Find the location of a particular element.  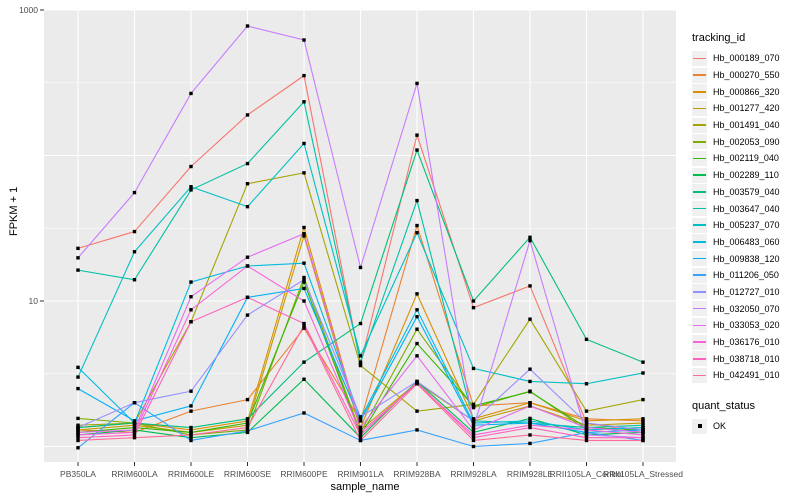

legend-item-label: Hb_001491_040 is located at coordinates (746, 125).